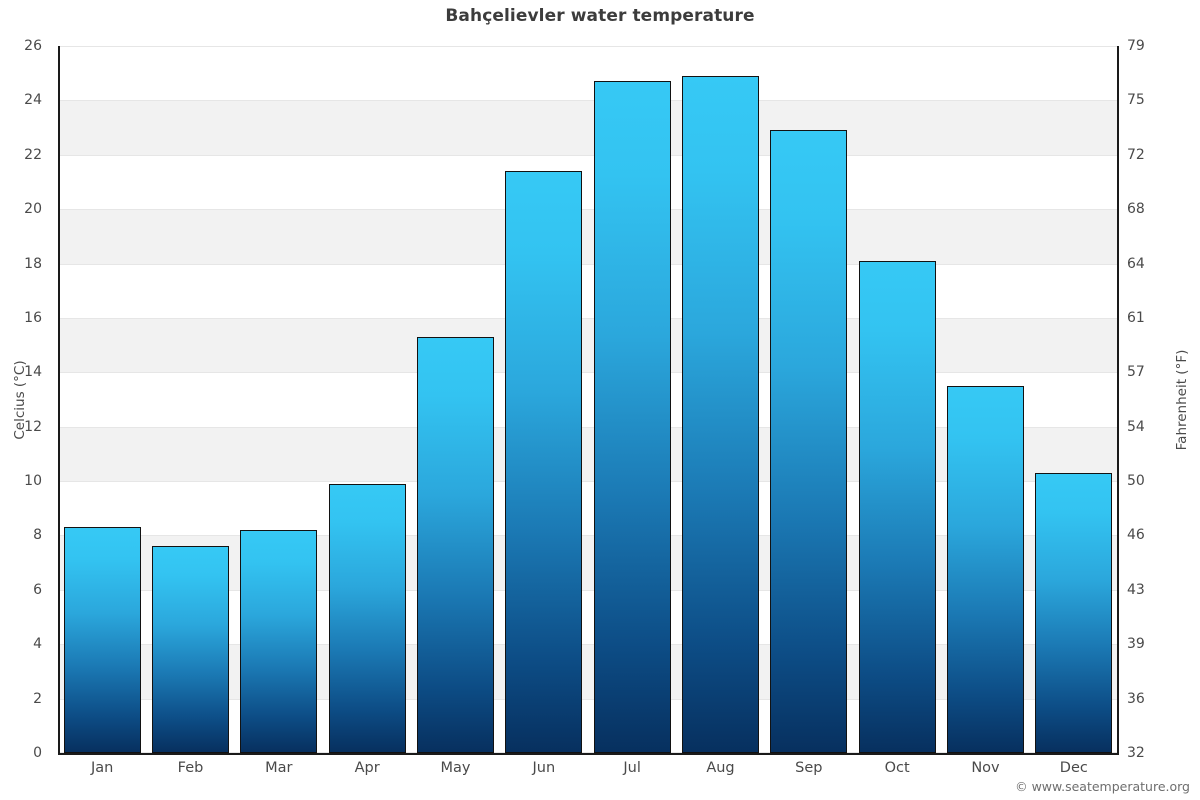  Describe the element at coordinates (1073, 768) in the screenshot. I see `x-tick-label-dec: Dec` at that location.